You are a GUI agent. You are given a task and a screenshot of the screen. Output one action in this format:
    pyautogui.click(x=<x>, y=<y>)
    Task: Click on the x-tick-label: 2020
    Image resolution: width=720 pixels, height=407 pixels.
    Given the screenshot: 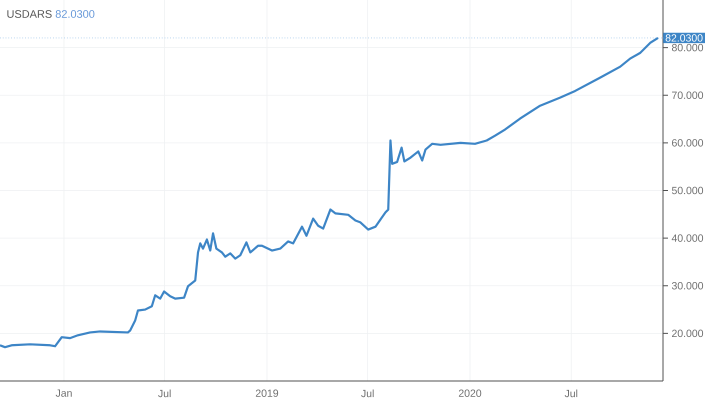 What is the action you would take?
    pyautogui.click(x=470, y=393)
    